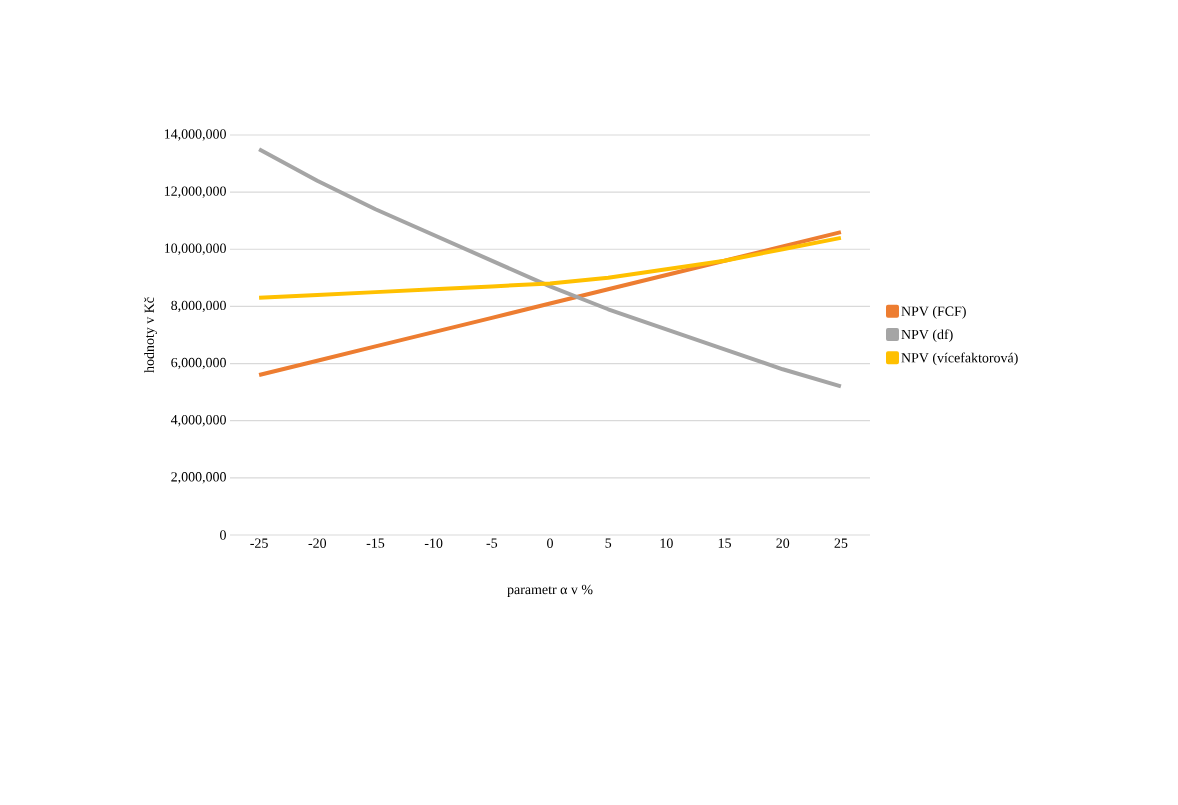 This screenshot has width=1178, height=805. Describe the element at coordinates (550, 590) in the screenshot. I see `x-axis-title: parametr α v %` at that location.